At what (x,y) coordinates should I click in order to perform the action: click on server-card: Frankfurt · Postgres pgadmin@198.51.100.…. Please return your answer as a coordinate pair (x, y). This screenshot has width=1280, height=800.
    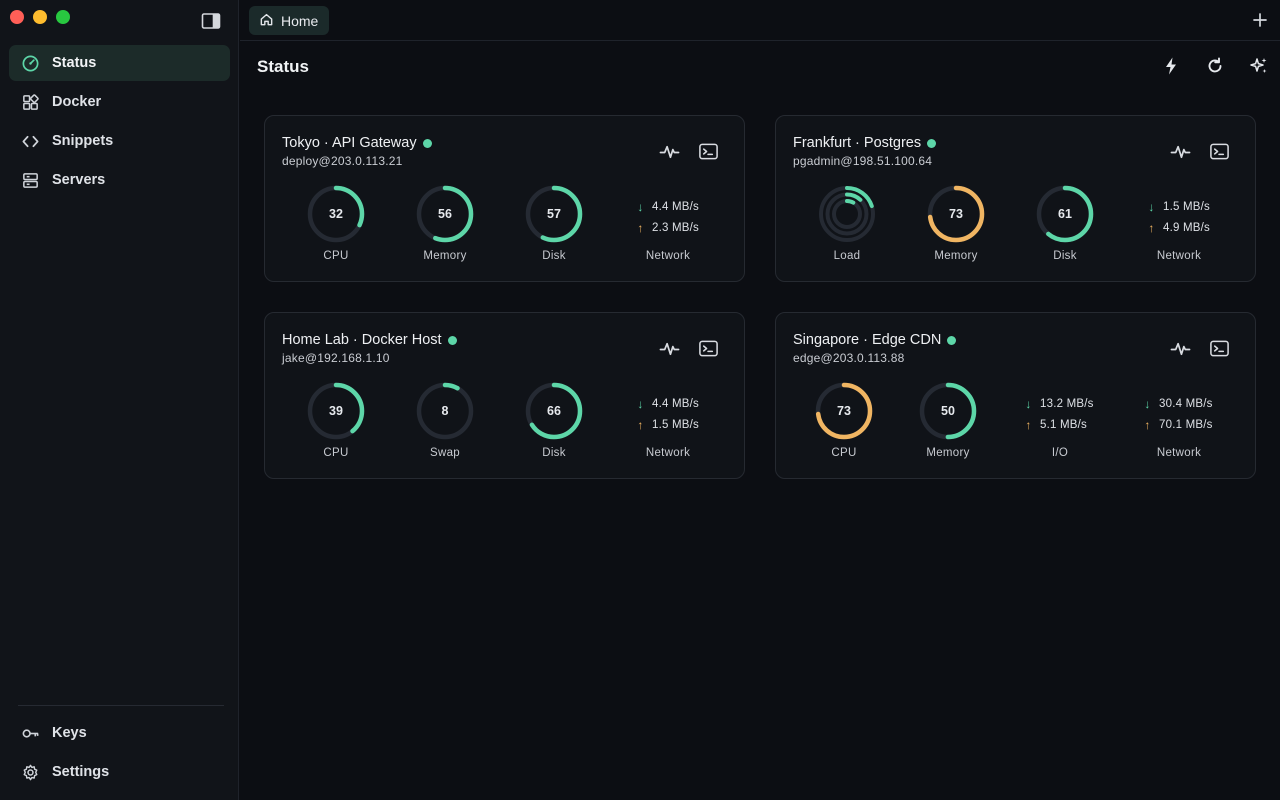
    Looking at the image, I should click on (1015, 198).